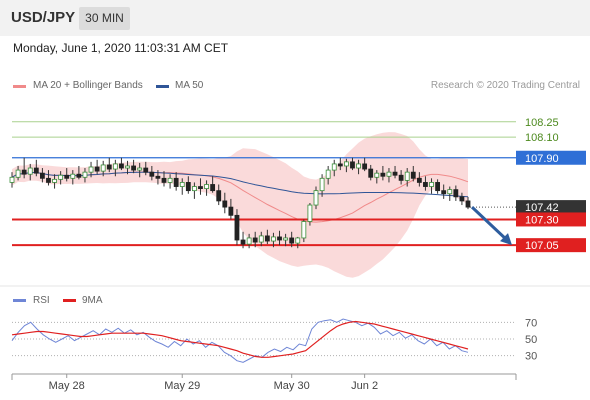  I want to click on level-label-107.30: 107.30, so click(542, 220).